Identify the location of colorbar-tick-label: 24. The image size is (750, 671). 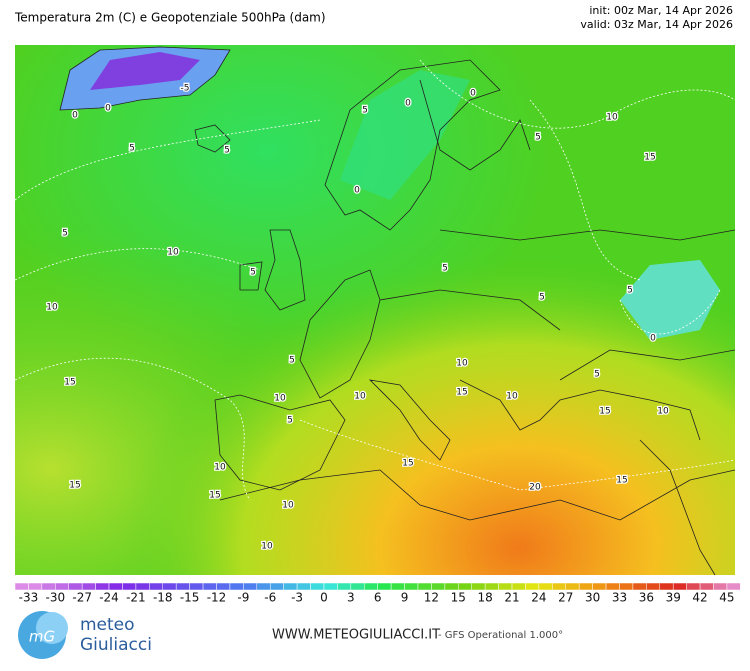
(538, 598).